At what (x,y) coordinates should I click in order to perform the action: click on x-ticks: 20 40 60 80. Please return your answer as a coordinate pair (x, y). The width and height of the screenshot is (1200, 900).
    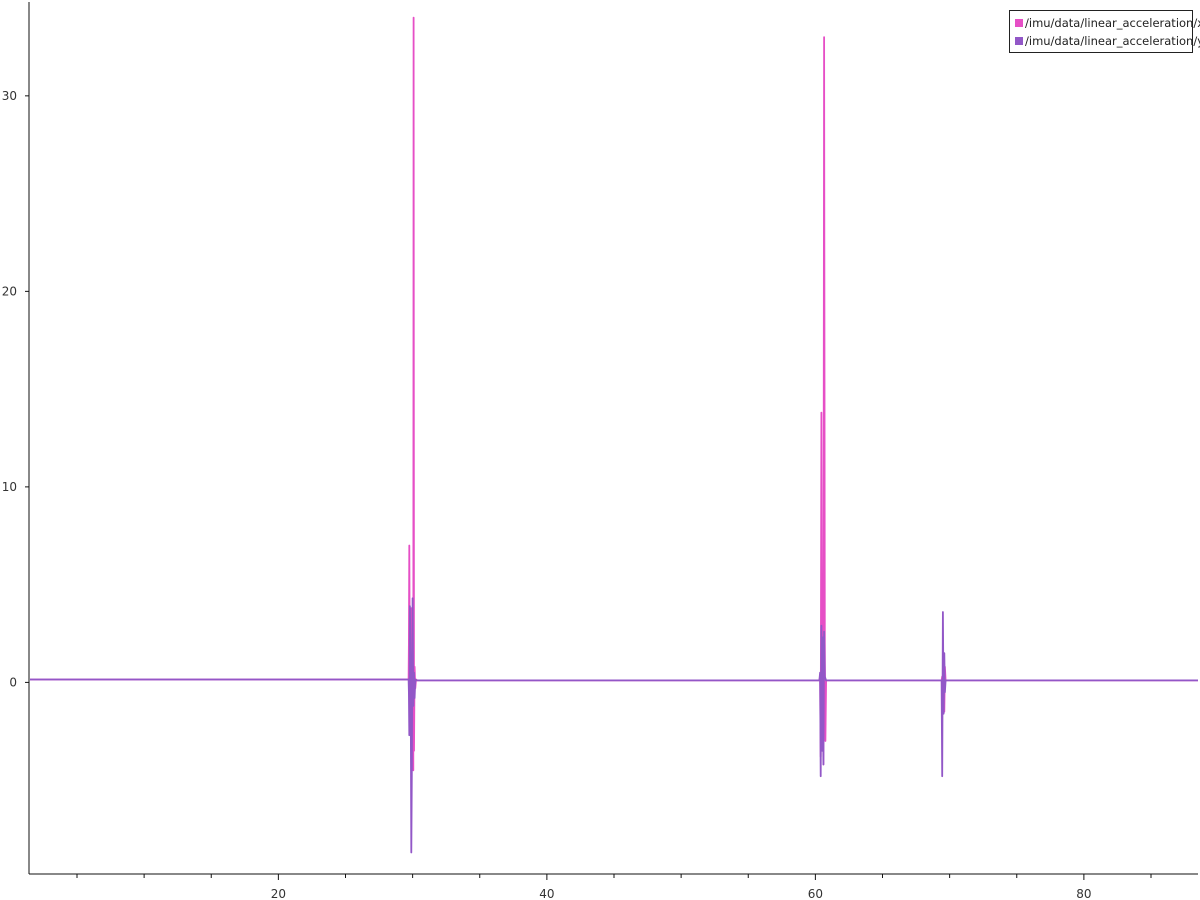
    Looking at the image, I should click on (614, 887).